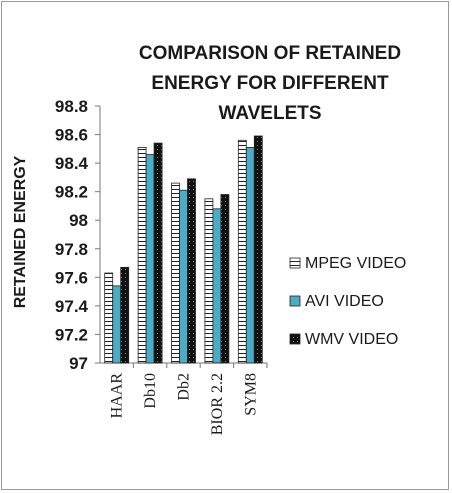 This screenshot has height=493, width=452. I want to click on chart-title-line-1: COMPARISON OF RETAINED, so click(270, 53).